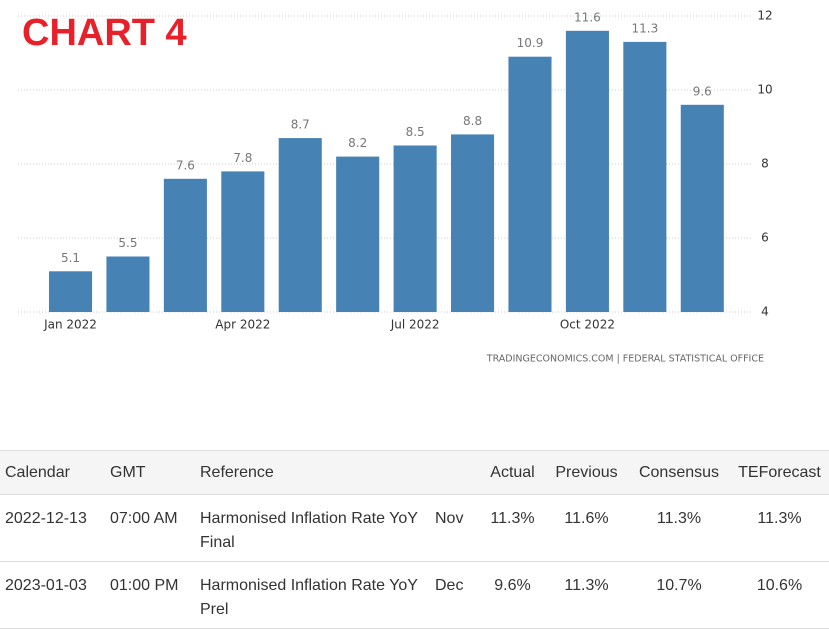 The height and width of the screenshot is (629, 829). What do you see at coordinates (512, 472) in the screenshot?
I see `header-cell: Actual` at bounding box center [512, 472].